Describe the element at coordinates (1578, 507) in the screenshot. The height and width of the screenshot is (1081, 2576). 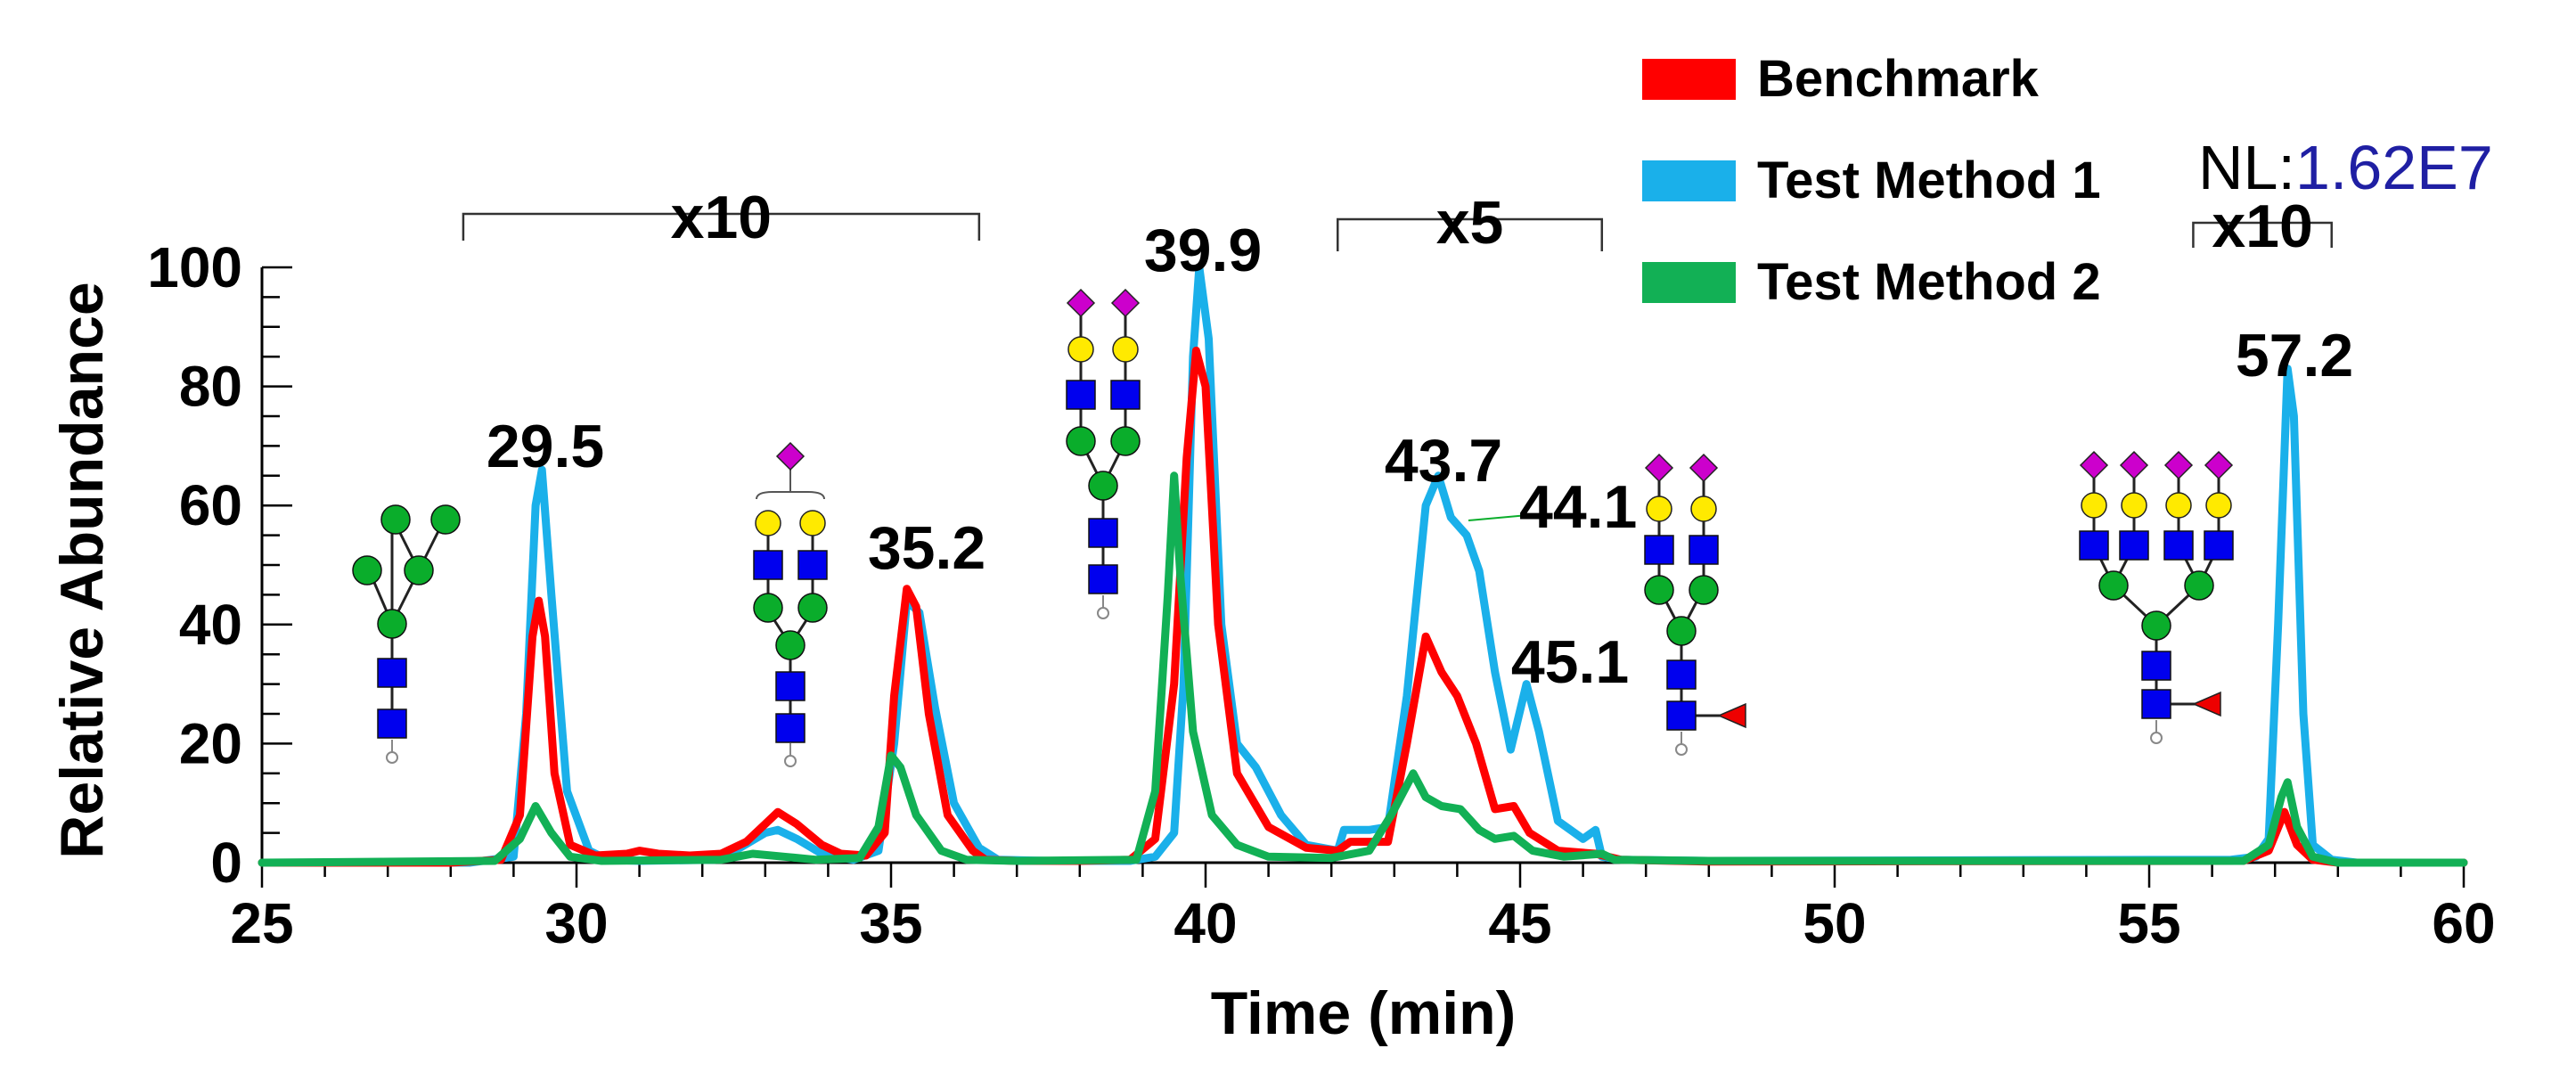
I see `peak-label-44-1: 44.1` at that location.